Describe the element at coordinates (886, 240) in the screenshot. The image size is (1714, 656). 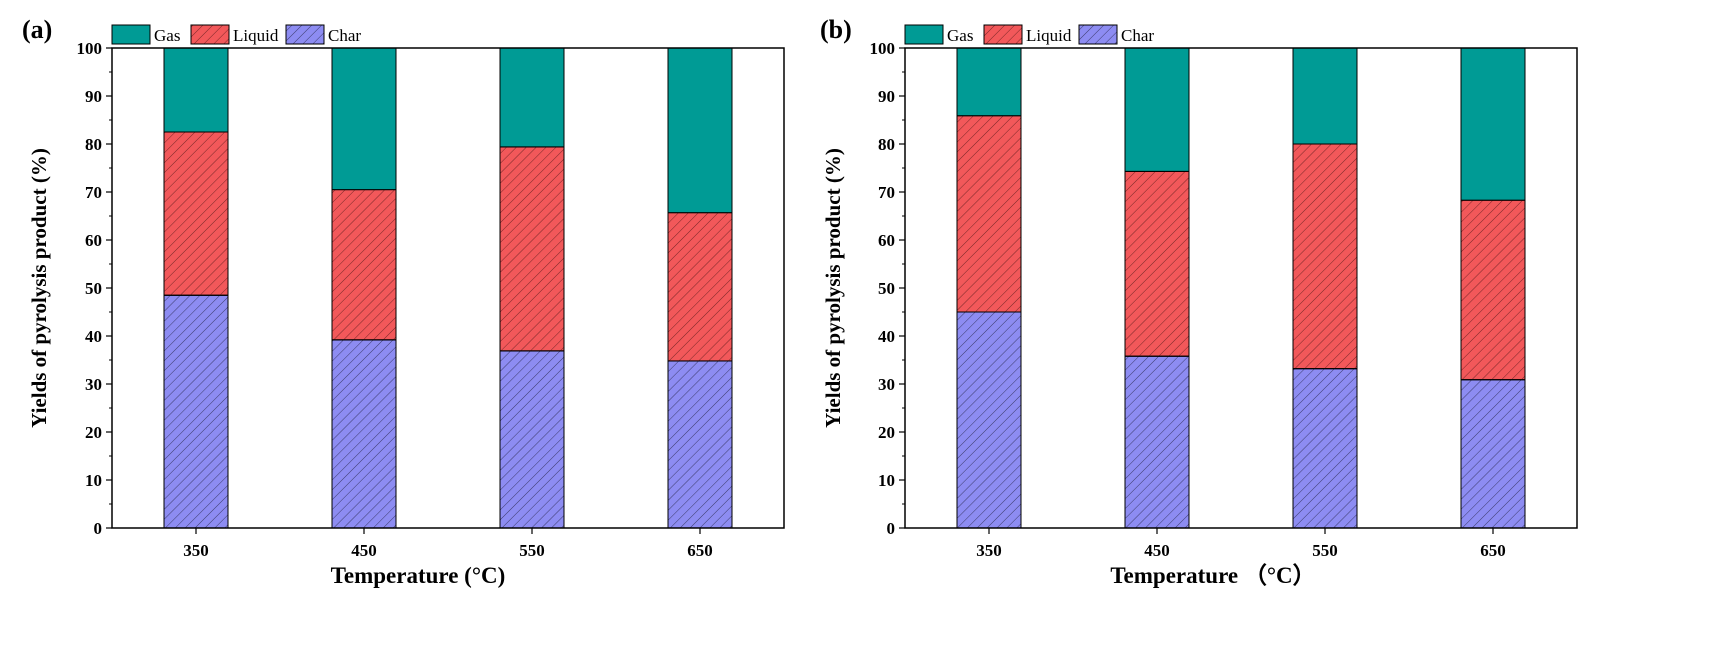
I see `y-tick-label-60-b: 60` at that location.